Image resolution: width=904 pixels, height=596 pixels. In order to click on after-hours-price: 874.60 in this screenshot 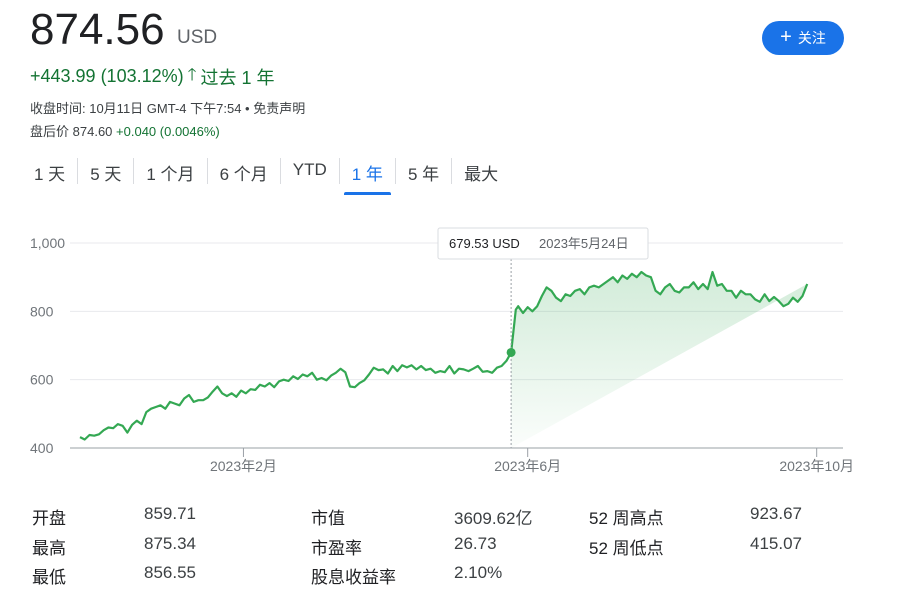, I will do `click(92, 131)`.